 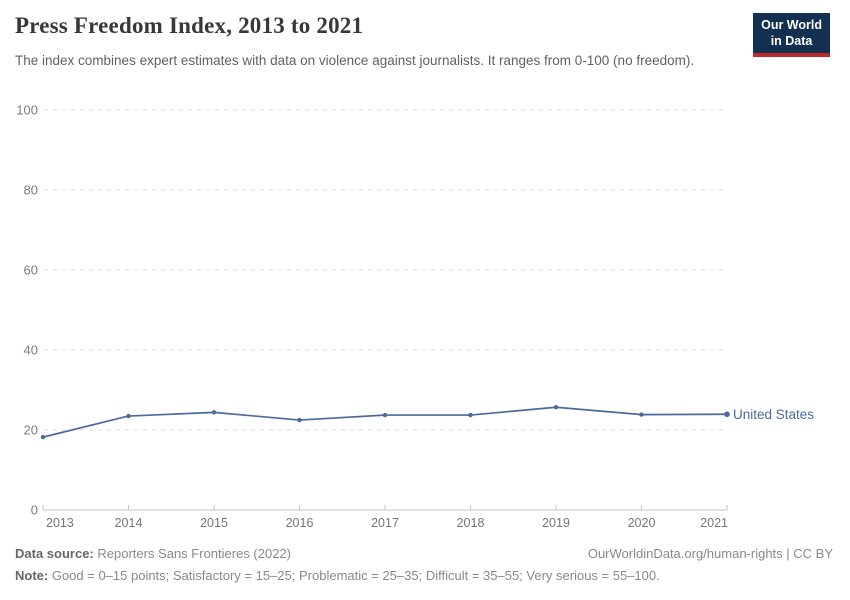 What do you see at coordinates (385, 523) in the screenshot?
I see `x-tick-label: 2017` at bounding box center [385, 523].